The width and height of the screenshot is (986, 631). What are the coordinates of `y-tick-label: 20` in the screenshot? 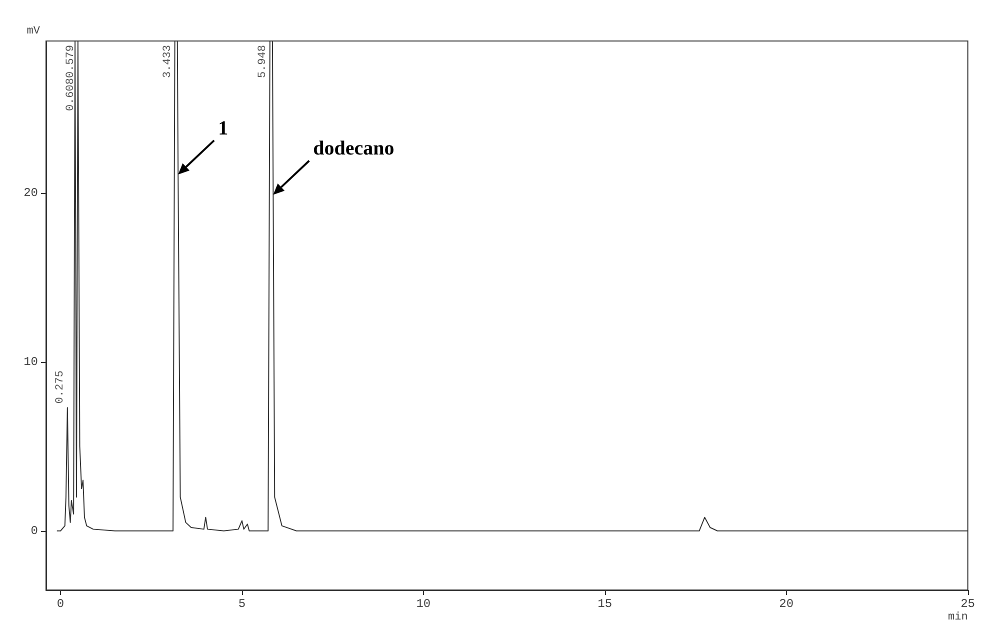 It's located at (31, 193).